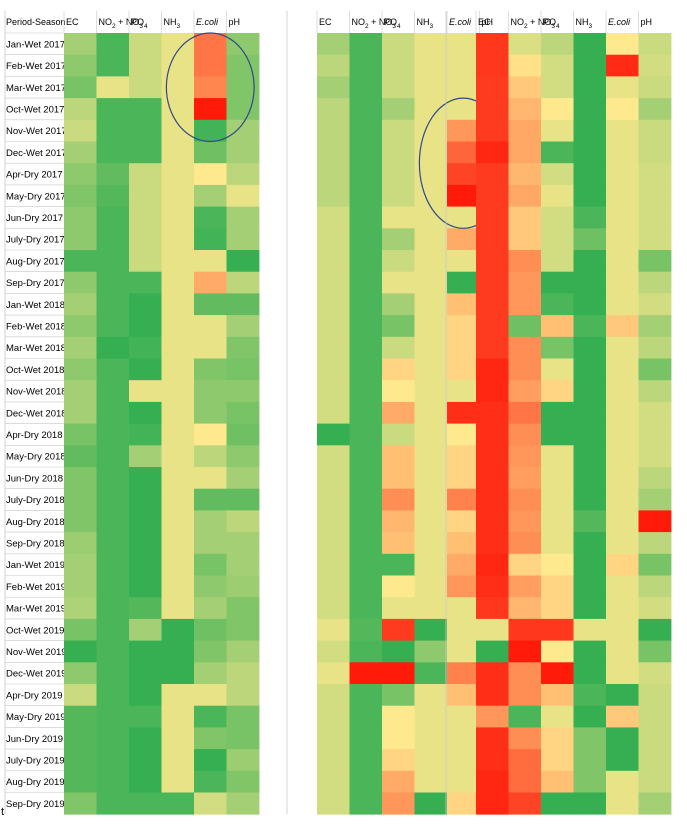 The width and height of the screenshot is (687, 828). What do you see at coordinates (398, 716) in the screenshot?
I see `heatmap-cell-p1-r31-c2` at bounding box center [398, 716].